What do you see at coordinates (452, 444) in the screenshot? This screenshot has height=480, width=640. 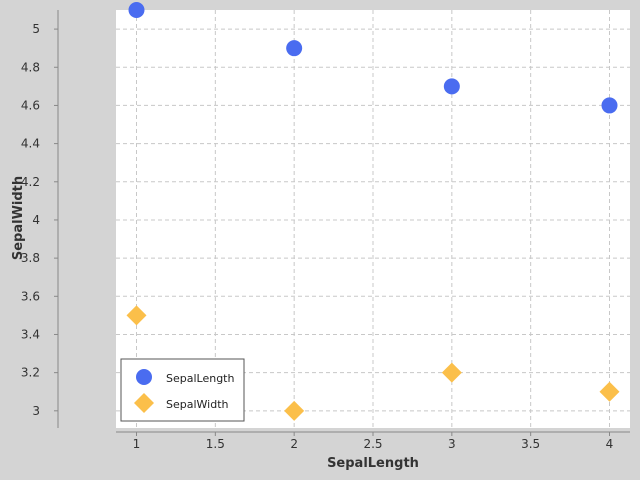 I see `x-tick-label: 3` at bounding box center [452, 444].